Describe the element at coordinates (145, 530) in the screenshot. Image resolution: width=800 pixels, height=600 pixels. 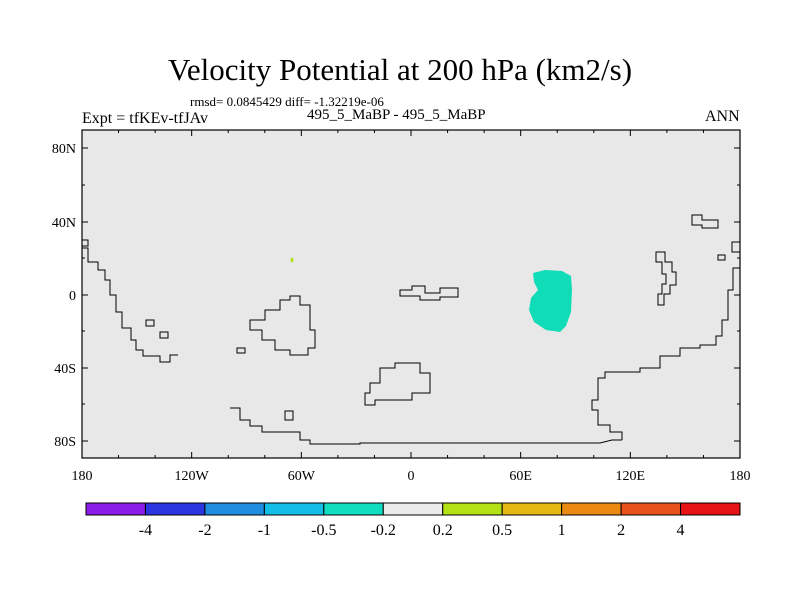
I see `colorbar-label: -4` at that location.